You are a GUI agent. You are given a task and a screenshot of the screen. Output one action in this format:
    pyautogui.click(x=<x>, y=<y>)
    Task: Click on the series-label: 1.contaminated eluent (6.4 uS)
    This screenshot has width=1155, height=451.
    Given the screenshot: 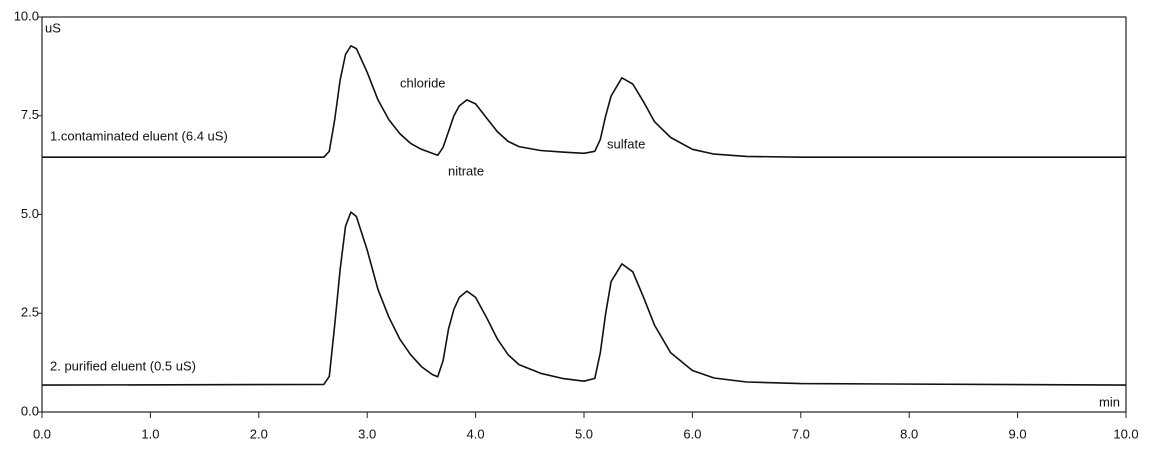 What is the action you would take?
    pyautogui.click(x=139, y=135)
    